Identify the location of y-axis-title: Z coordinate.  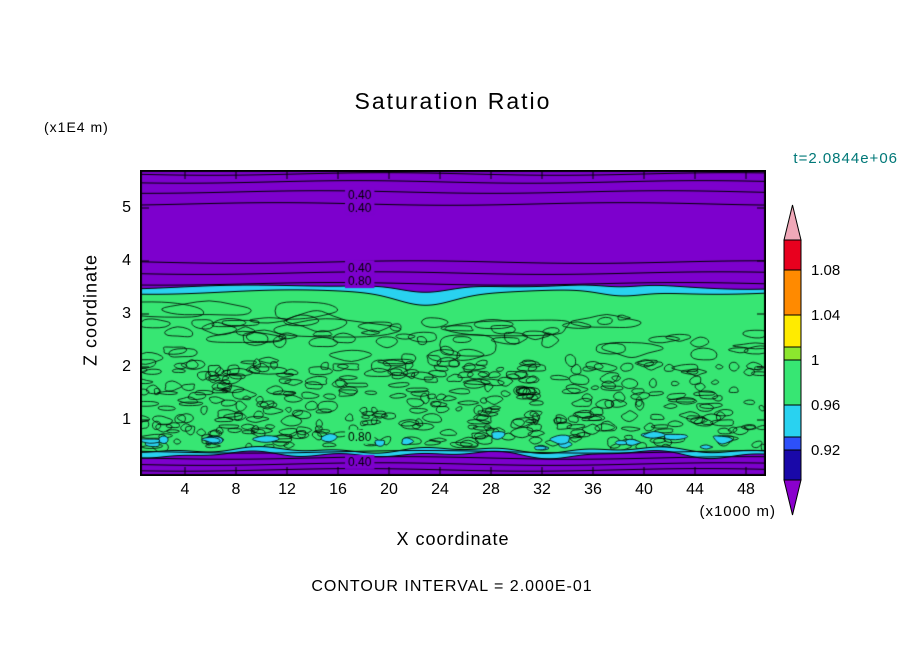
(90, 310).